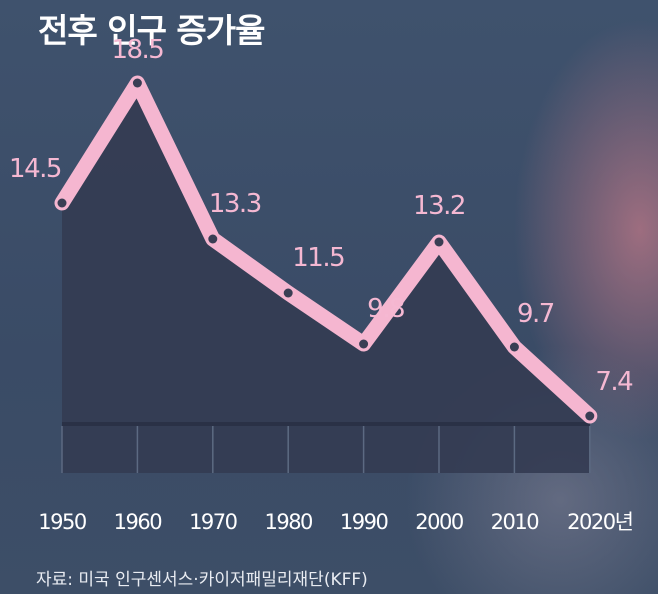  Describe the element at coordinates (202, 580) in the screenshot. I see `source-note: 자료: 미국 인구센서스·카이저패밀리재단(KFF)` at that location.